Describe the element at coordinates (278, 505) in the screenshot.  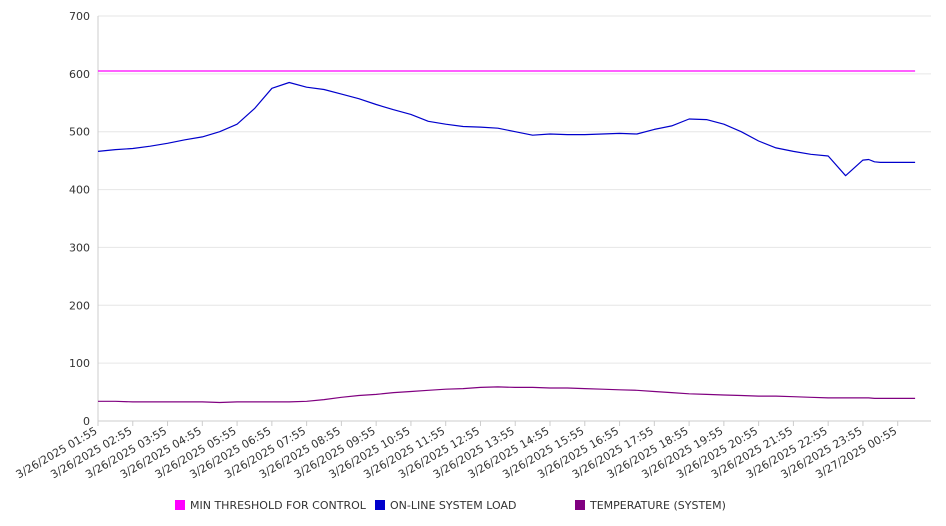
I see `legend-label: MIN THRESHOLD FOR CONTROL` at that location.